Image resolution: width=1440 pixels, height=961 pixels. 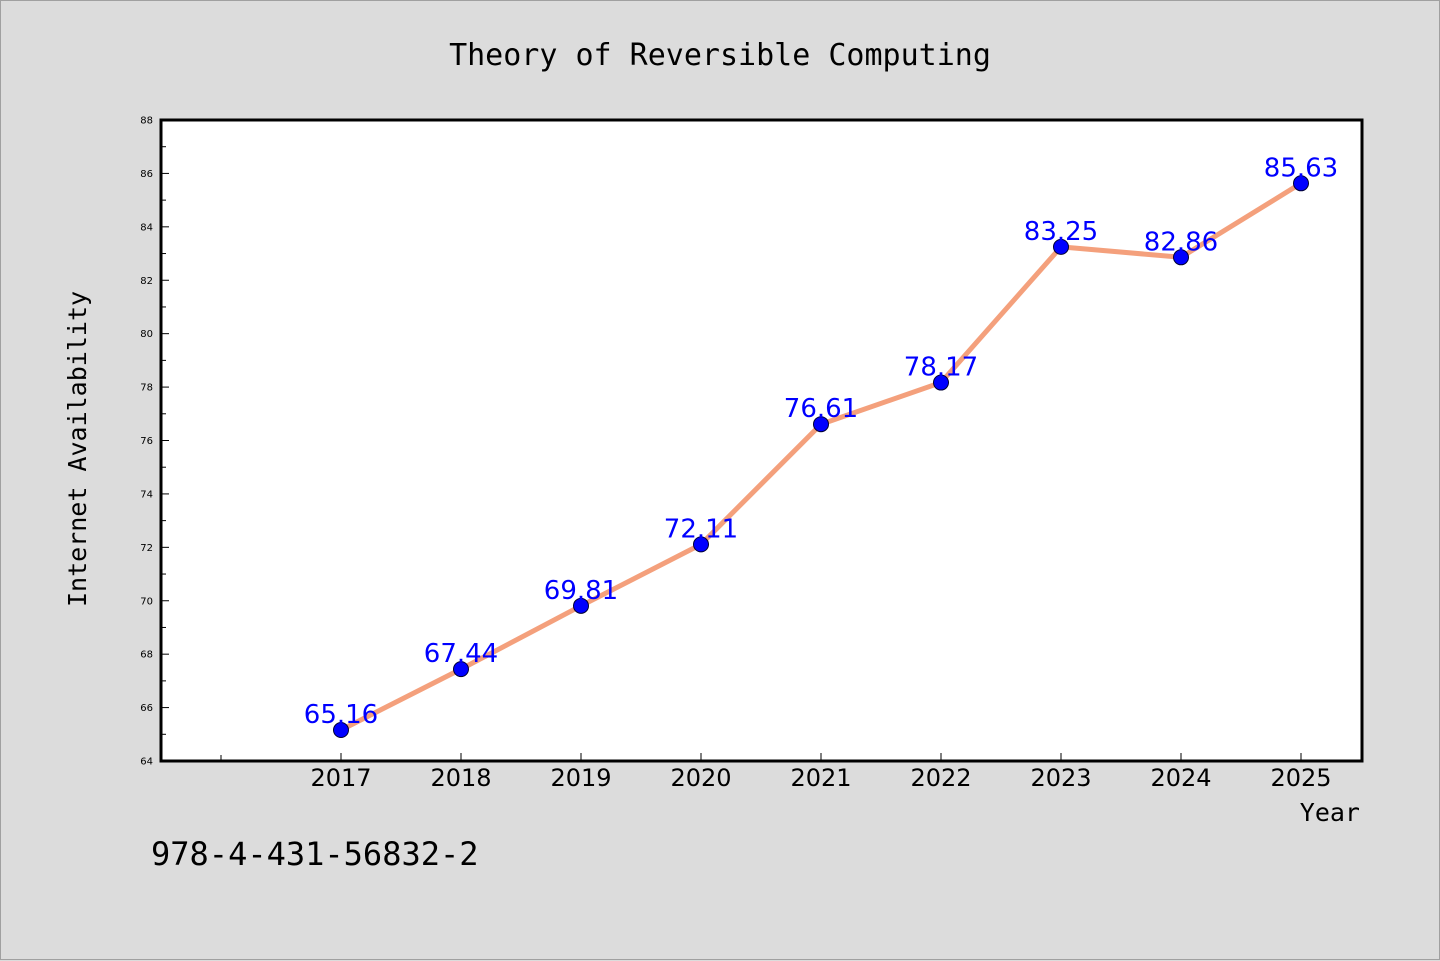 What do you see at coordinates (146, 762) in the screenshot?
I see `y-tick-label: 64` at bounding box center [146, 762].